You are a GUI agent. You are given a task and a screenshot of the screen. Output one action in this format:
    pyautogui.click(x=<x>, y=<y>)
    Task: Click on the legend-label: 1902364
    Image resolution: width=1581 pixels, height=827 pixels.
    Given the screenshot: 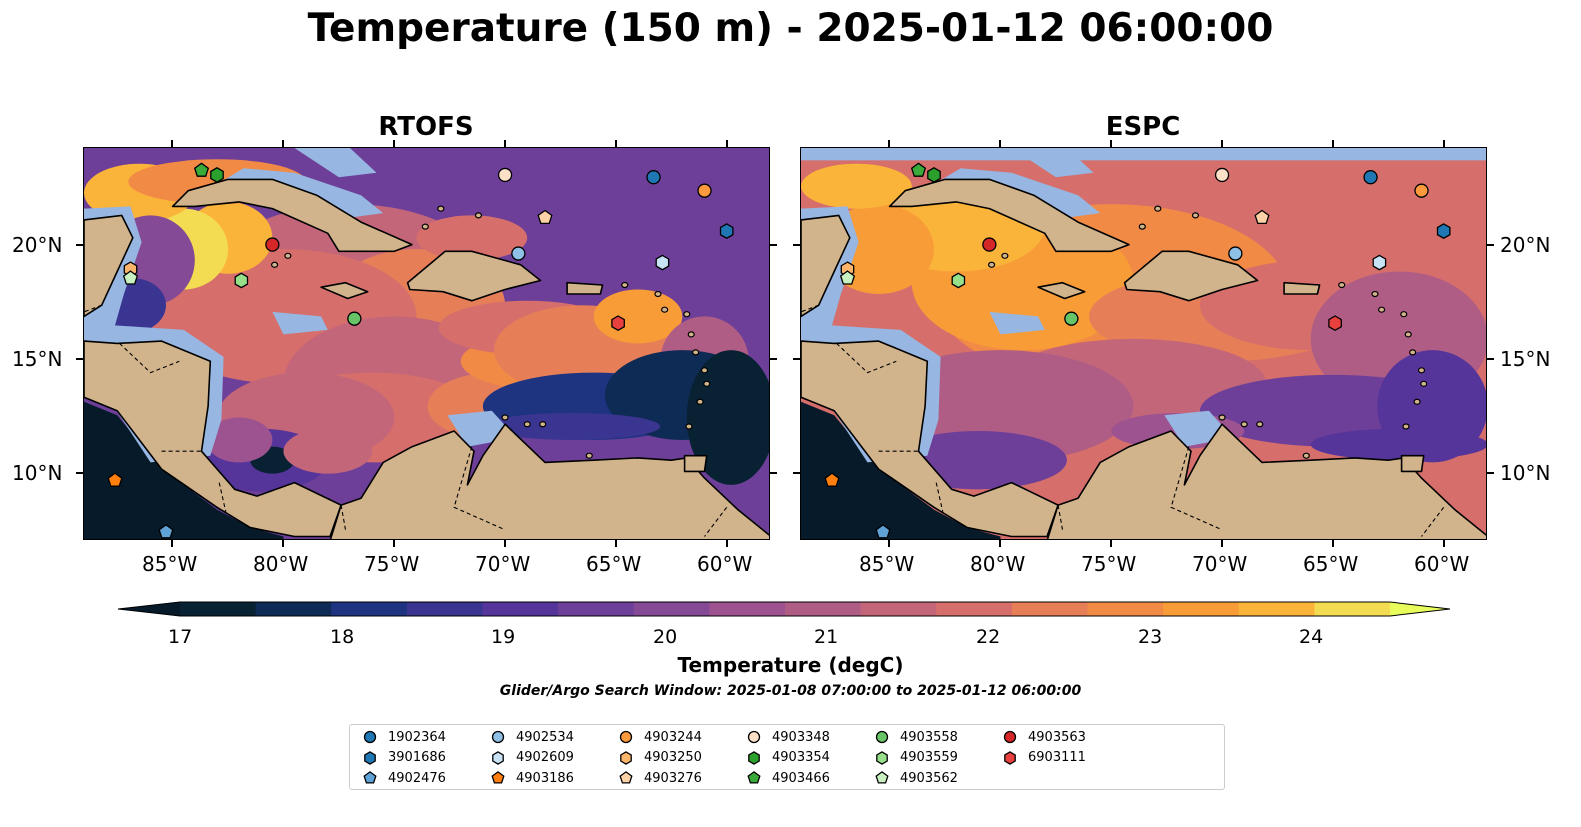 What is the action you would take?
    pyautogui.click(x=417, y=737)
    